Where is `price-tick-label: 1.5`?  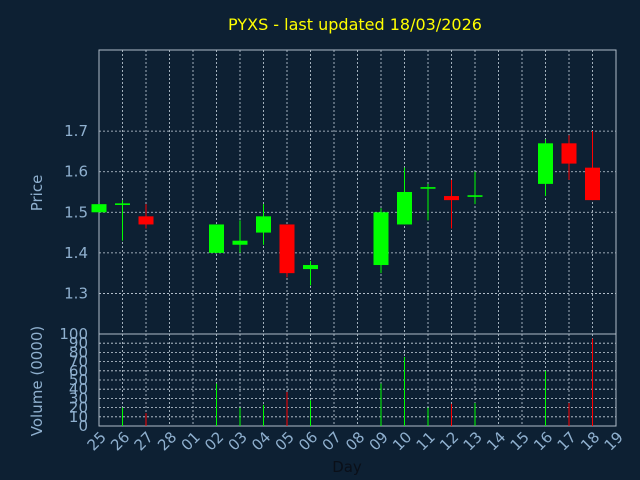
price-tick-label: 1.5 is located at coordinates (76, 212).